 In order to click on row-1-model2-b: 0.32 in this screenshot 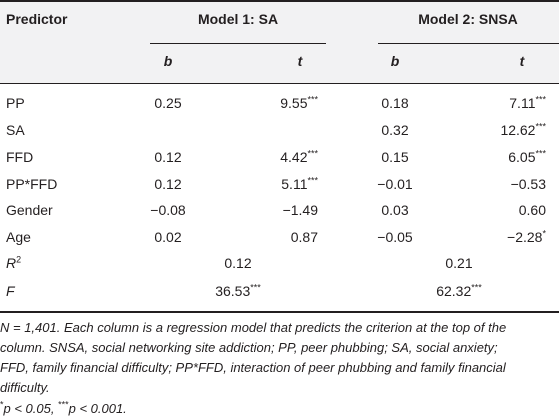, I will do `click(394, 130)`.